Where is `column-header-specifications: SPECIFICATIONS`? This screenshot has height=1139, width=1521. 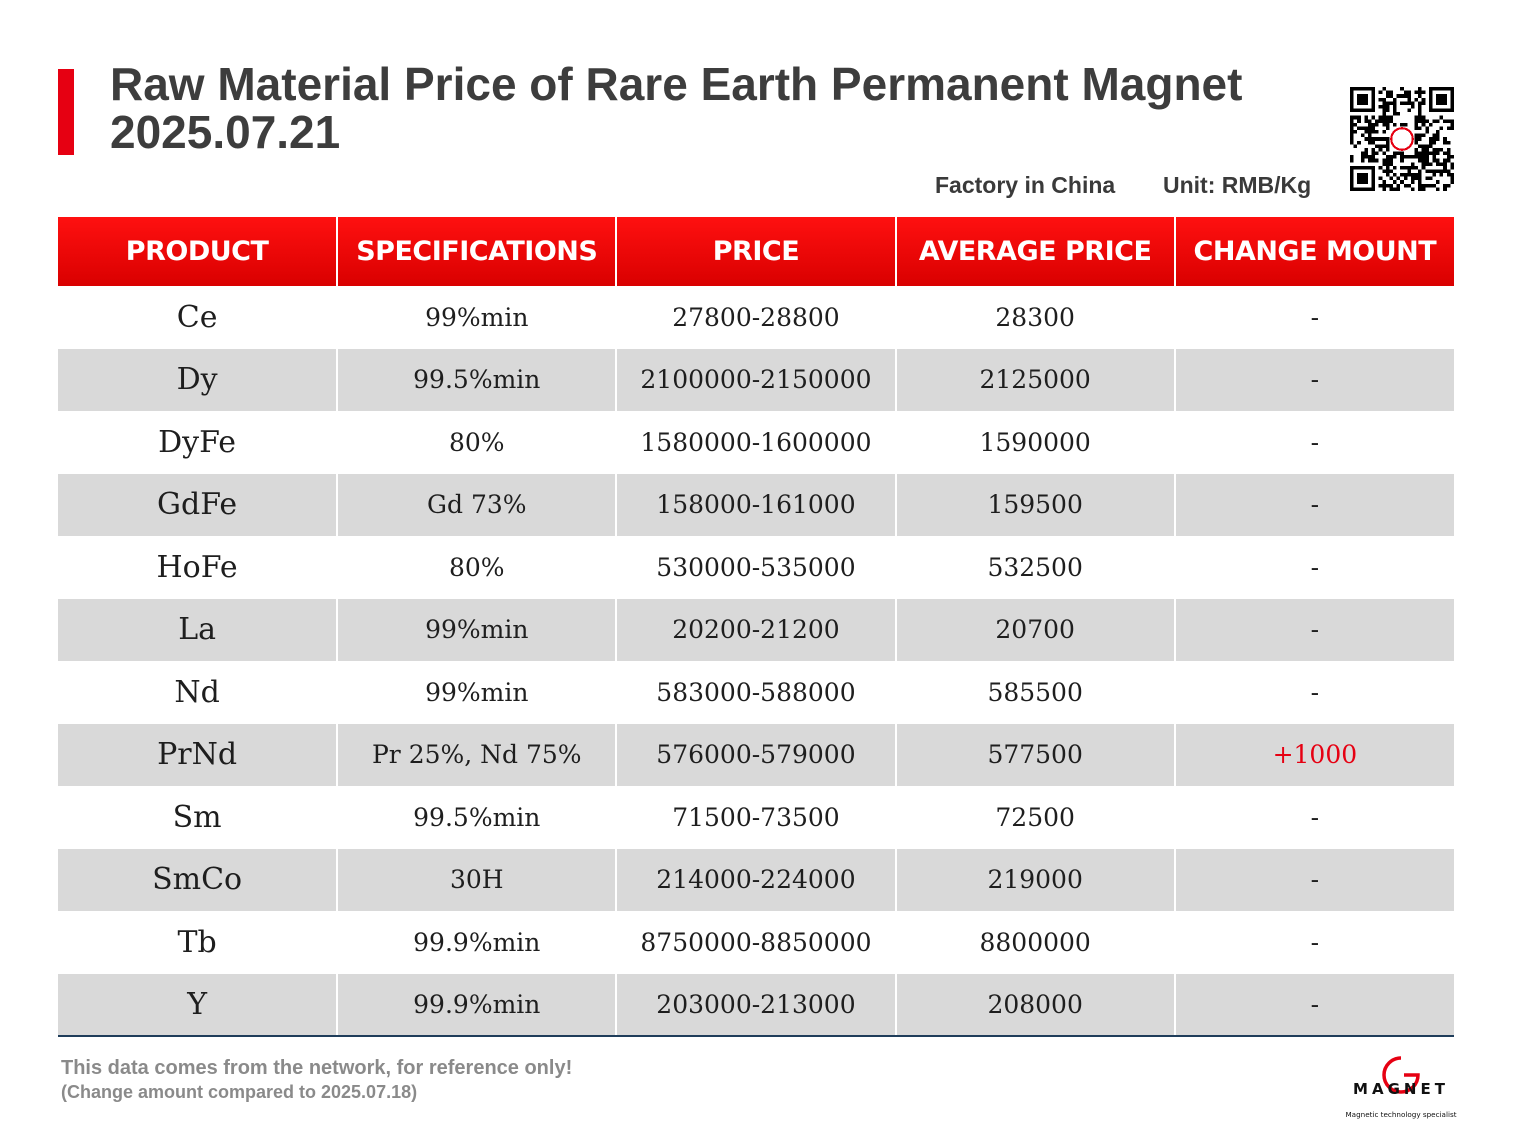
column-header-specifications: SPECIFICATIONS is located at coordinates (476, 251).